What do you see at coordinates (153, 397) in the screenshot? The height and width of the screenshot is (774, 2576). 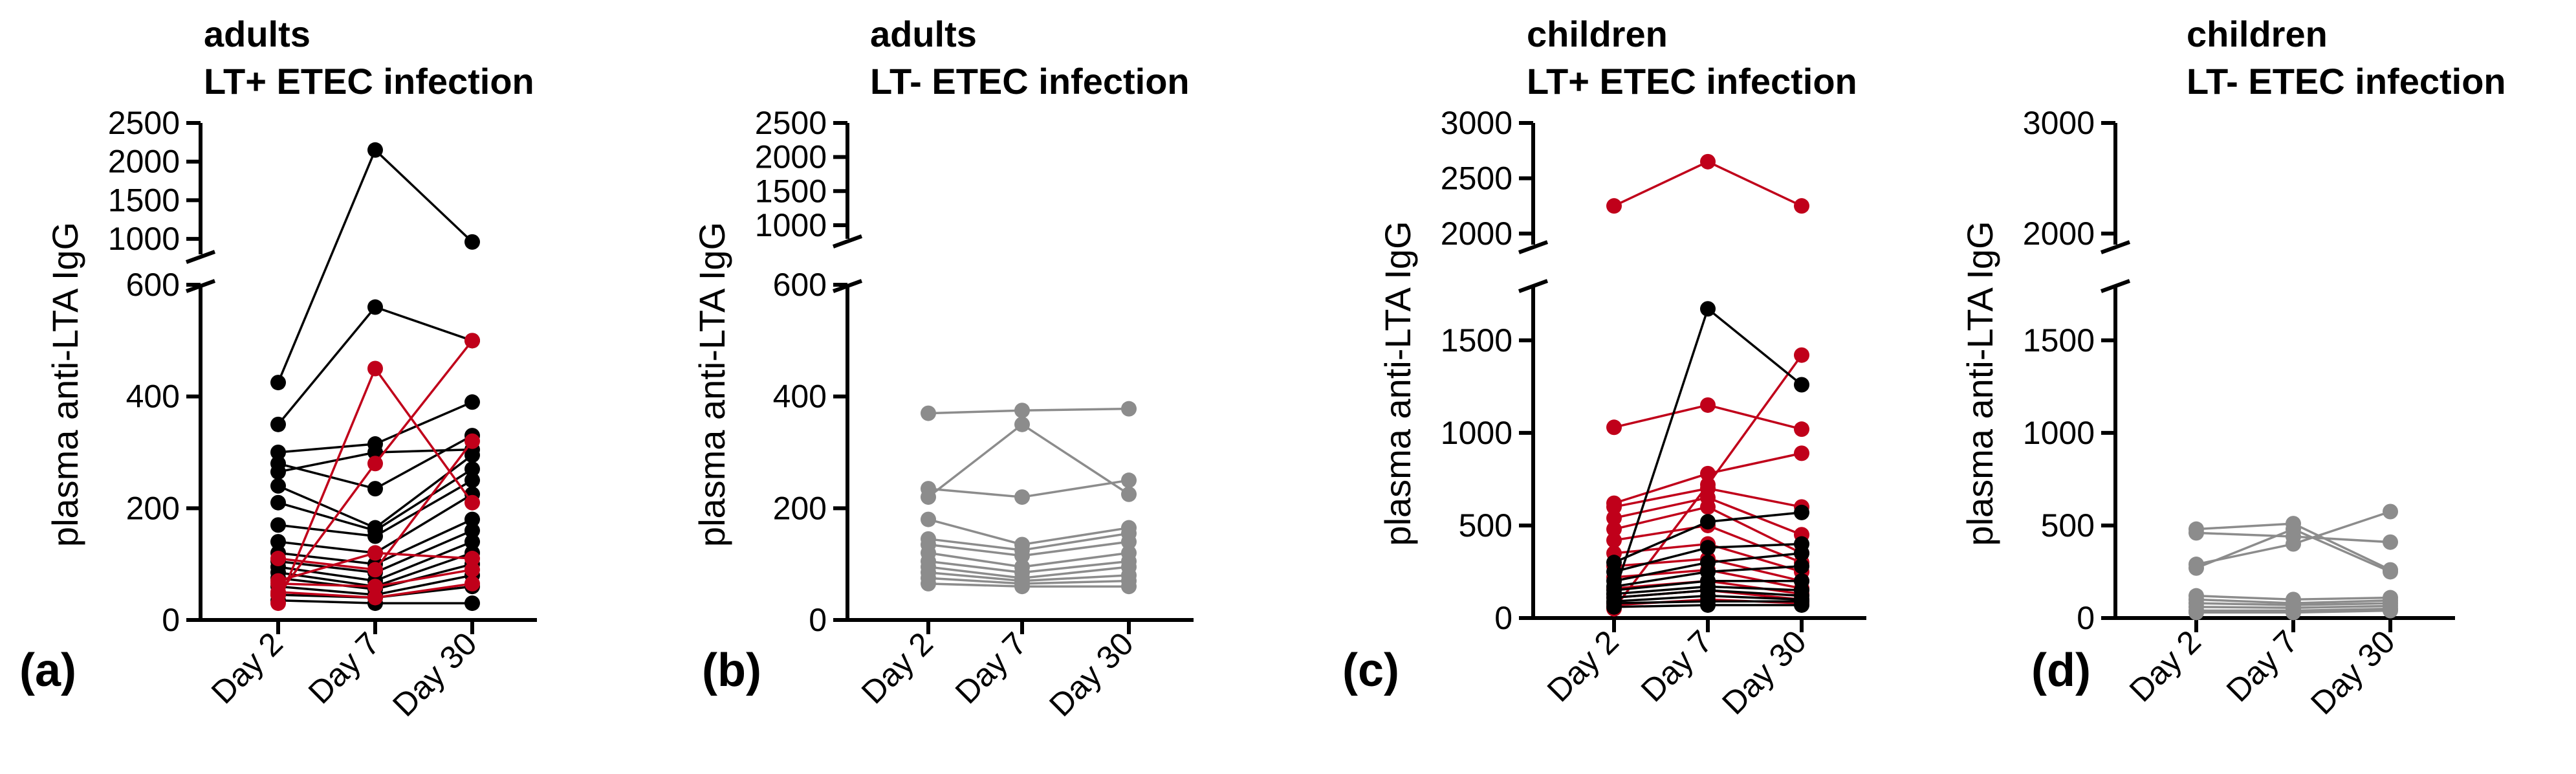 I see `y-tick-label: 400` at bounding box center [153, 397].